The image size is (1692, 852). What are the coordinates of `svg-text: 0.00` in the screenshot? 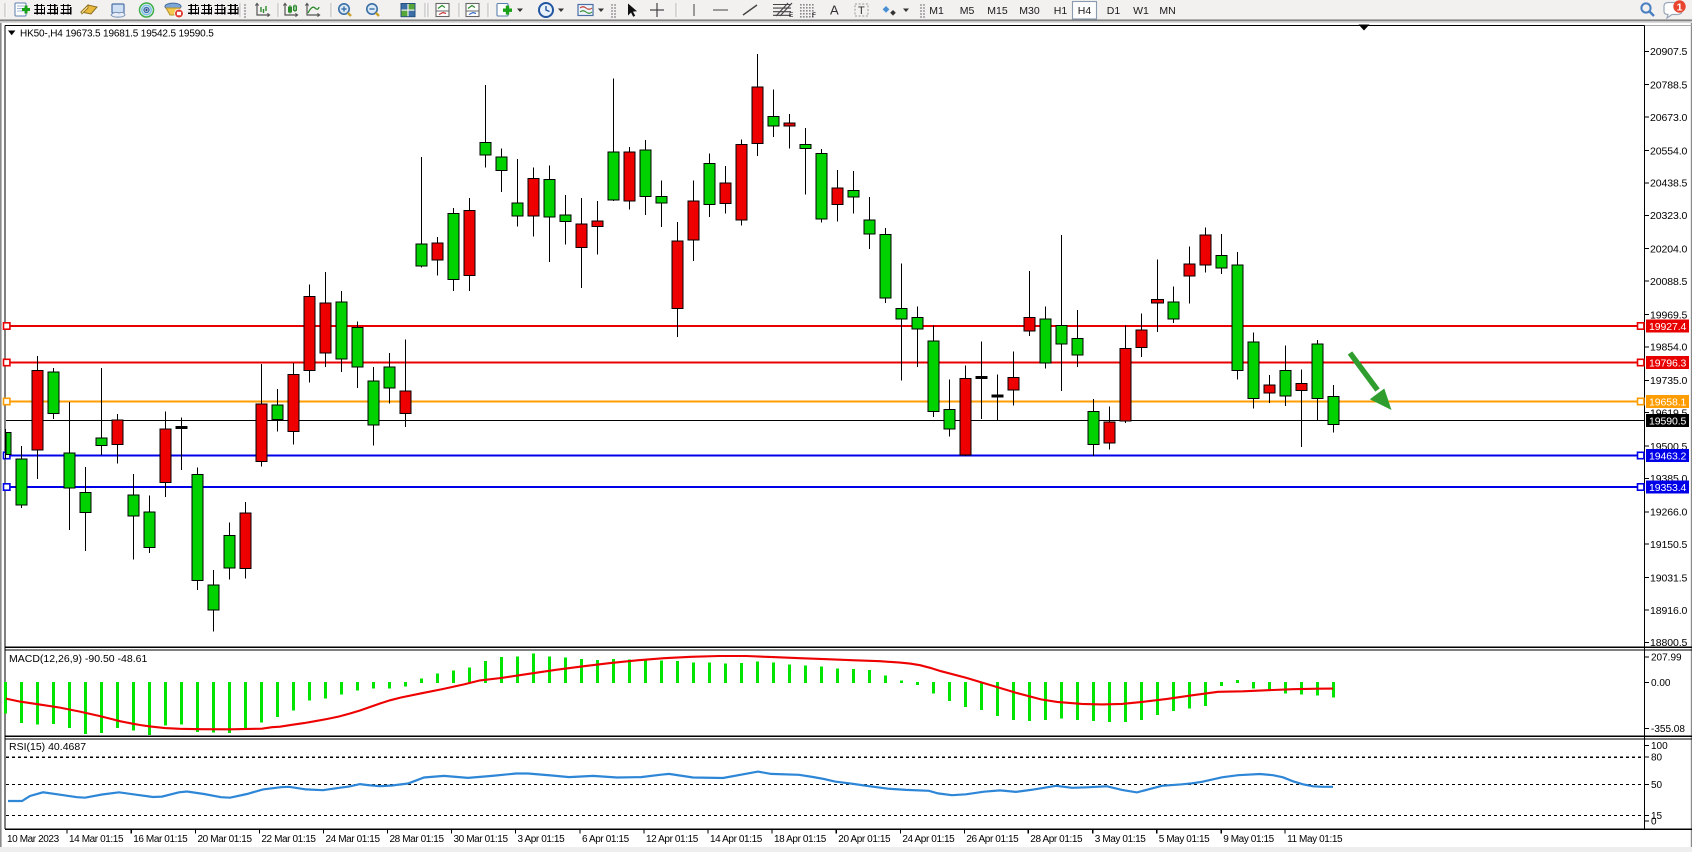 It's located at (1661, 683).